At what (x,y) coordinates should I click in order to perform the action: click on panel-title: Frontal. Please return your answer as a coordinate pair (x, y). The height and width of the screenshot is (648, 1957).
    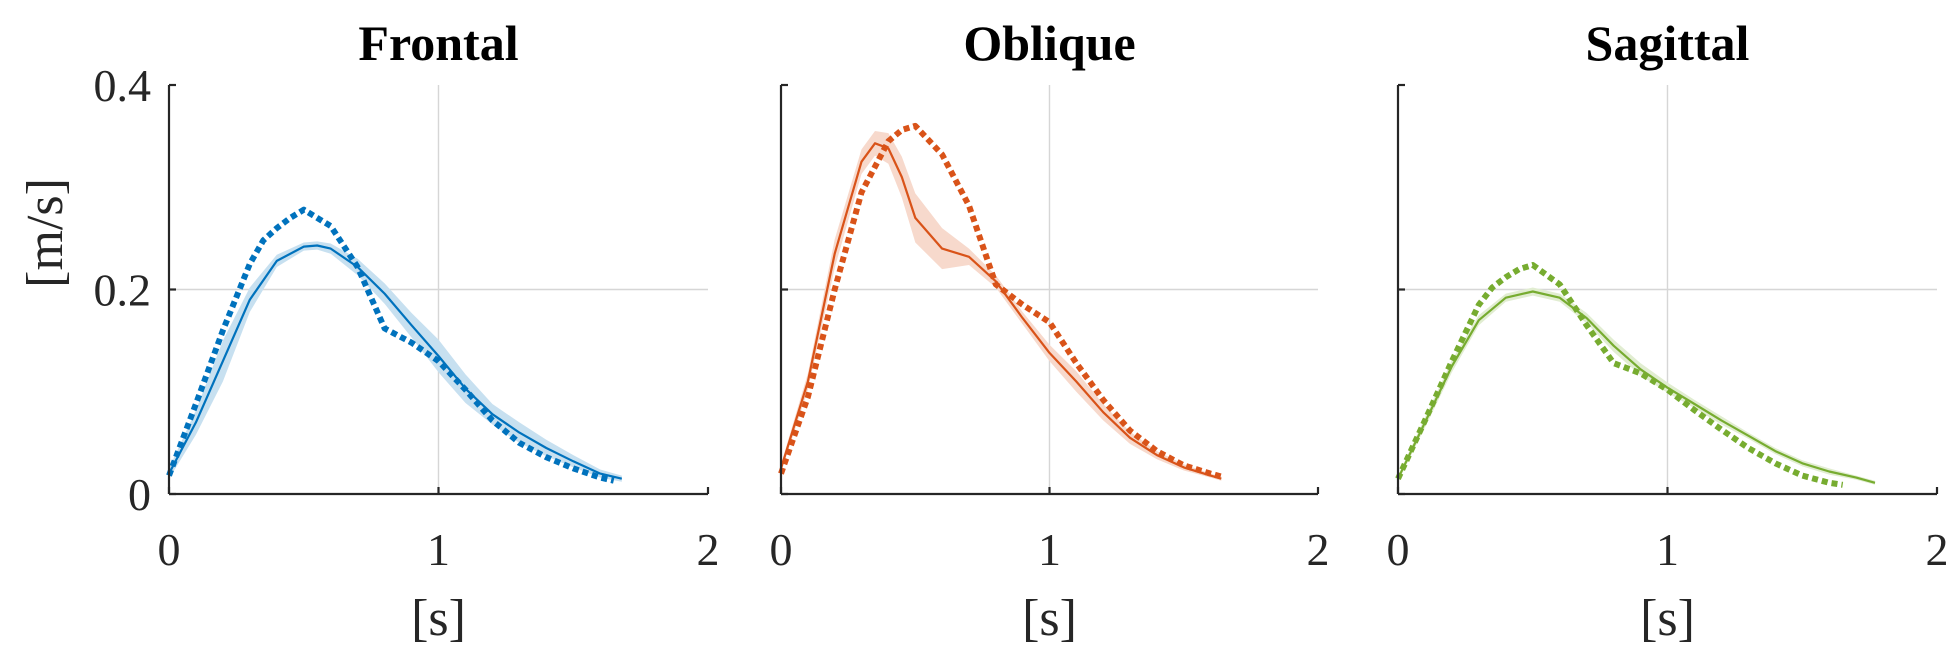
    Looking at the image, I should click on (438, 43).